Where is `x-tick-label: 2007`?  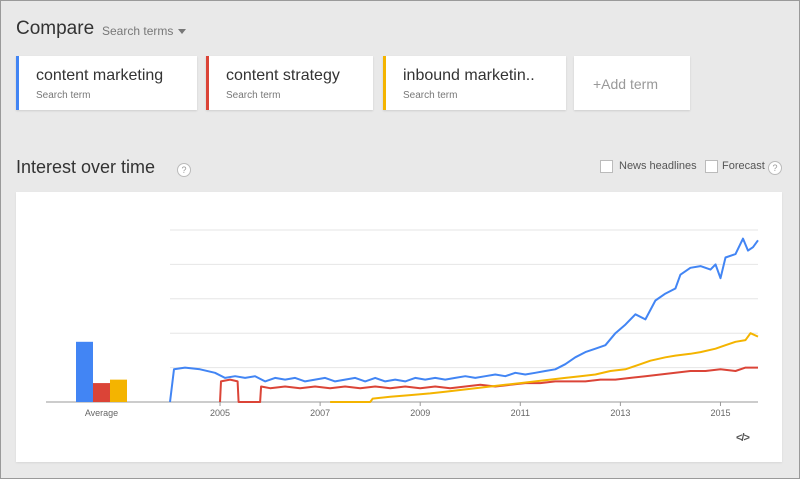 x-tick-label: 2007 is located at coordinates (320, 413).